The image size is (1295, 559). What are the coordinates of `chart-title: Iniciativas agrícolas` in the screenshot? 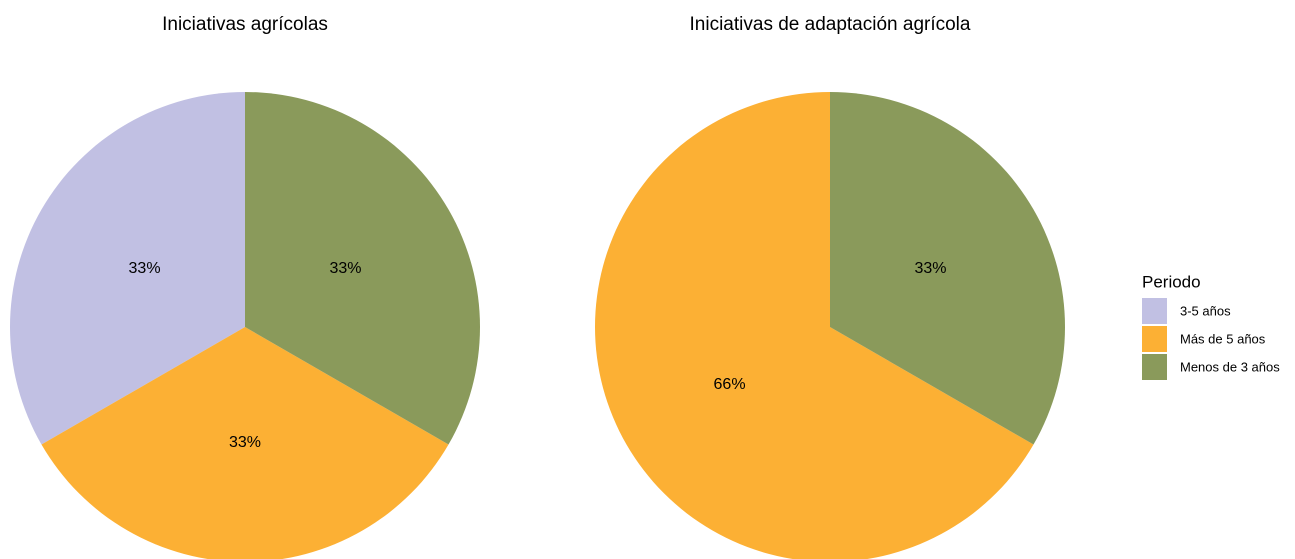 It's located at (245, 24).